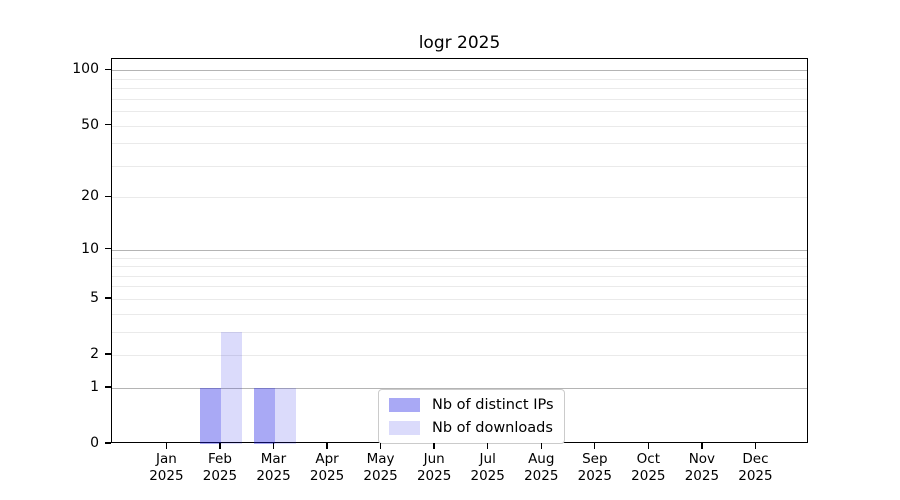  I want to click on legend-item-distinct-ips: Nb of distinct IPs, so click(471, 405).